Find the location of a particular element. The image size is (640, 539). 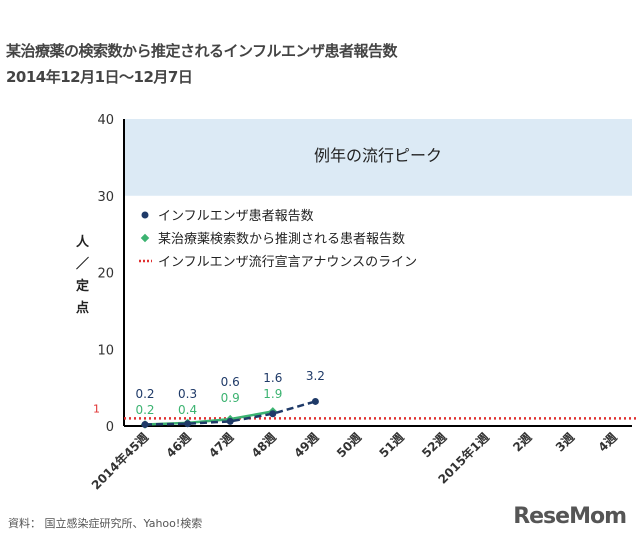

y-tick-label: 10 is located at coordinates (105, 350).